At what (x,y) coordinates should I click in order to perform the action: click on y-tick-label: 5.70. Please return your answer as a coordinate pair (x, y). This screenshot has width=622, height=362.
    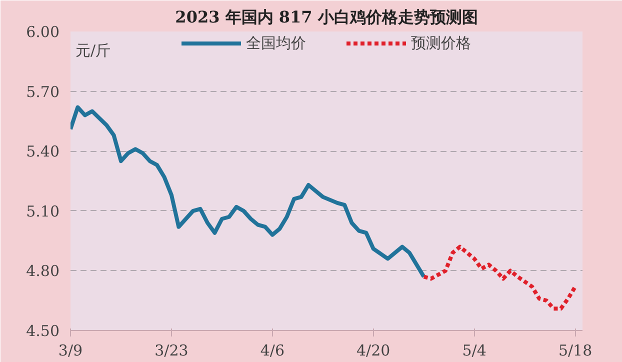
    Looking at the image, I should click on (43, 91).